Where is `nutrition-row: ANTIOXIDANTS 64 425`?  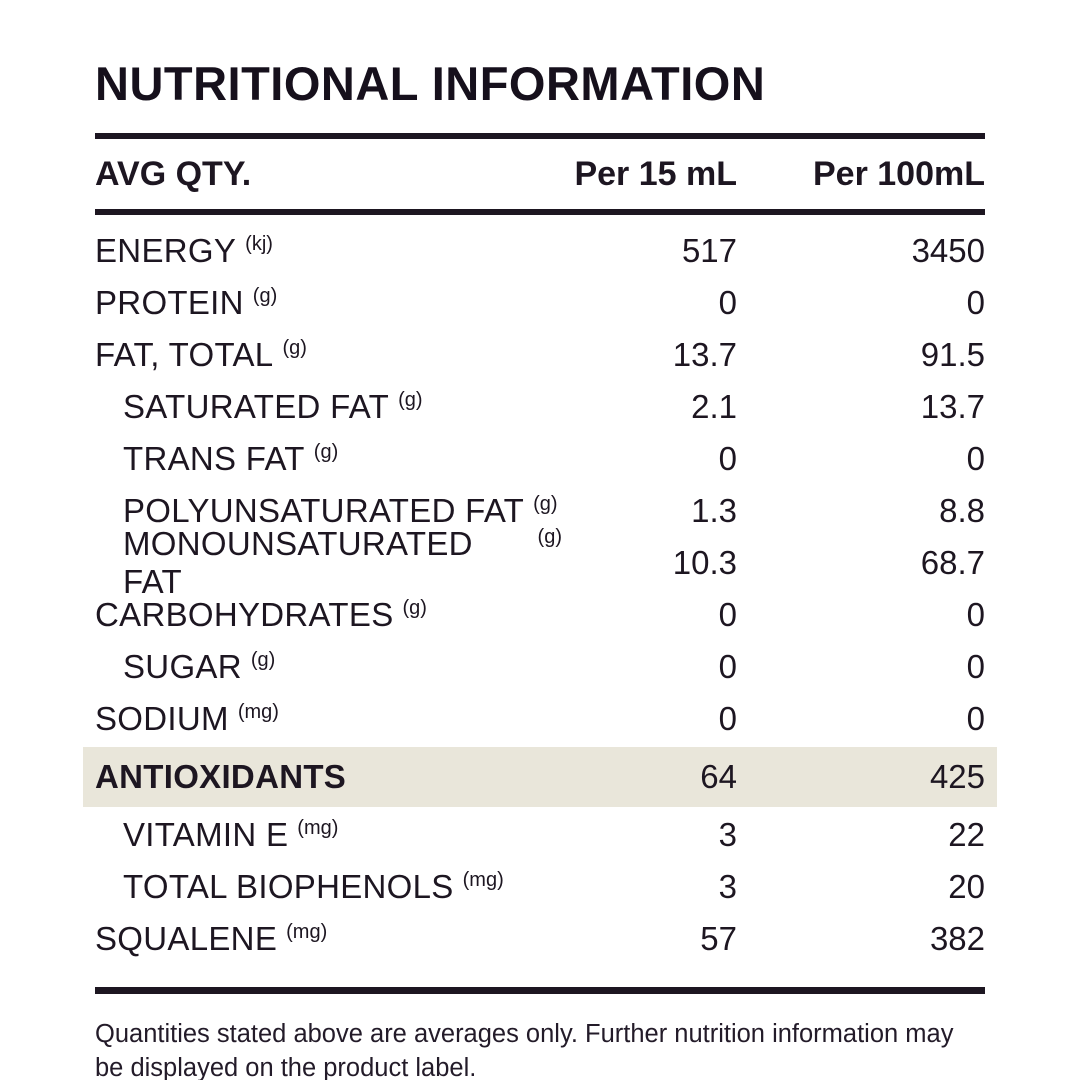
nutrition-row: ANTIOXIDANTS 64 425 is located at coordinates (540, 777).